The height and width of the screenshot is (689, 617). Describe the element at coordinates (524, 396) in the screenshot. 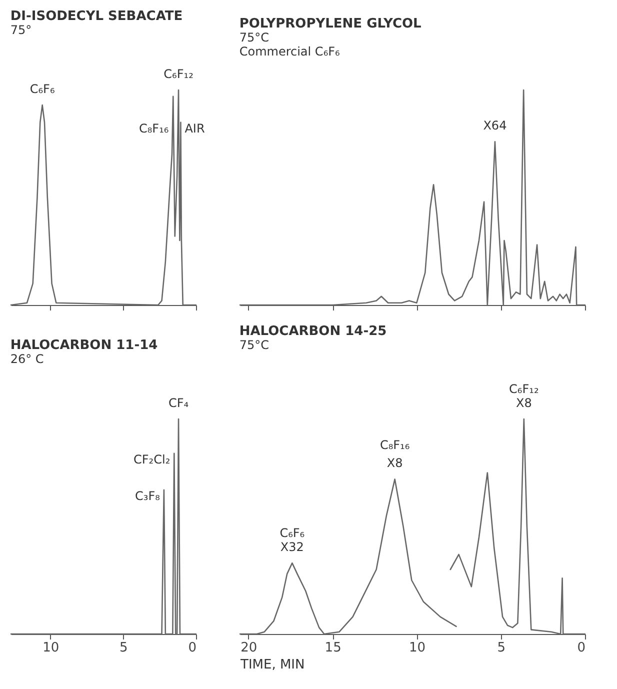

I see `annotation: C₆F₁₂ X8` at that location.